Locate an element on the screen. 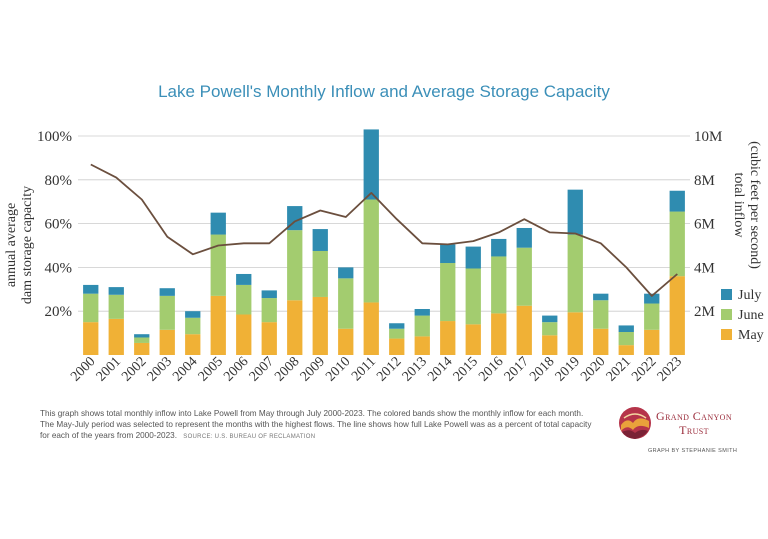 The image size is (768, 539). bar-may-2010 is located at coordinates (346, 341).